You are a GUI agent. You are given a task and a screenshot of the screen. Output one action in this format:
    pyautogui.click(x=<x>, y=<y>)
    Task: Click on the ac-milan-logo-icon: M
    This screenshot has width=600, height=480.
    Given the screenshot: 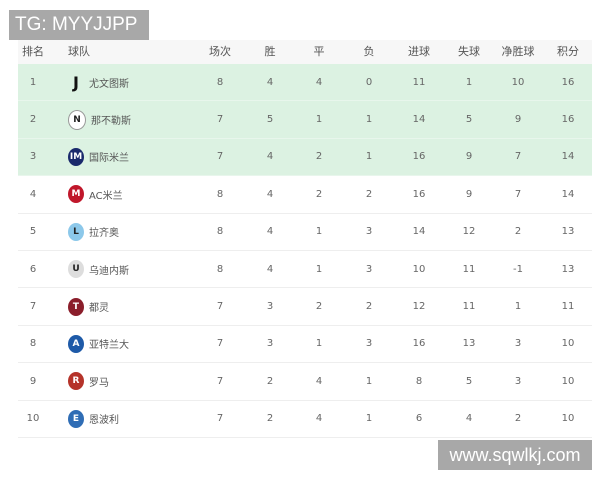 What is the action you would take?
    pyautogui.click(x=76, y=194)
    